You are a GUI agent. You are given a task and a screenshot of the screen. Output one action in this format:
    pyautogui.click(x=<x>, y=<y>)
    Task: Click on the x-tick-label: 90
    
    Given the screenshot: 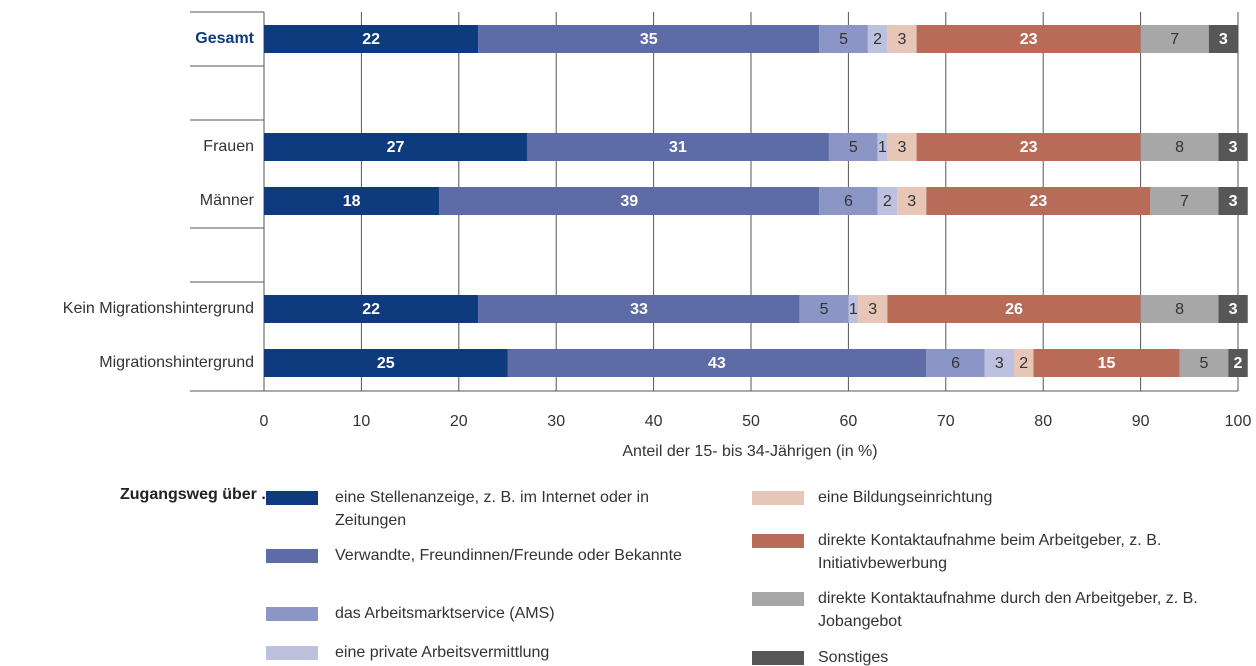 What is the action you would take?
    pyautogui.click(x=1141, y=421)
    